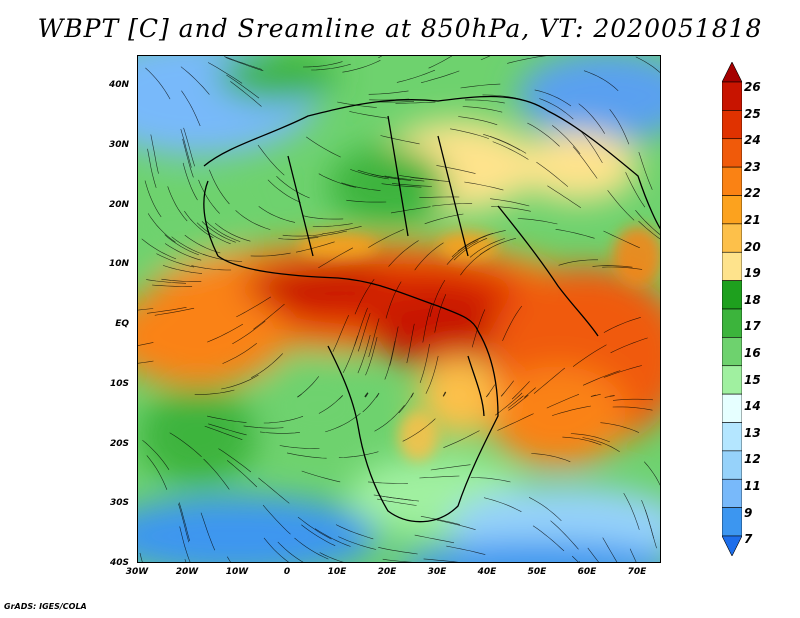  Describe the element at coordinates (487, 572) in the screenshot. I see `lon-label: 40E` at that location.